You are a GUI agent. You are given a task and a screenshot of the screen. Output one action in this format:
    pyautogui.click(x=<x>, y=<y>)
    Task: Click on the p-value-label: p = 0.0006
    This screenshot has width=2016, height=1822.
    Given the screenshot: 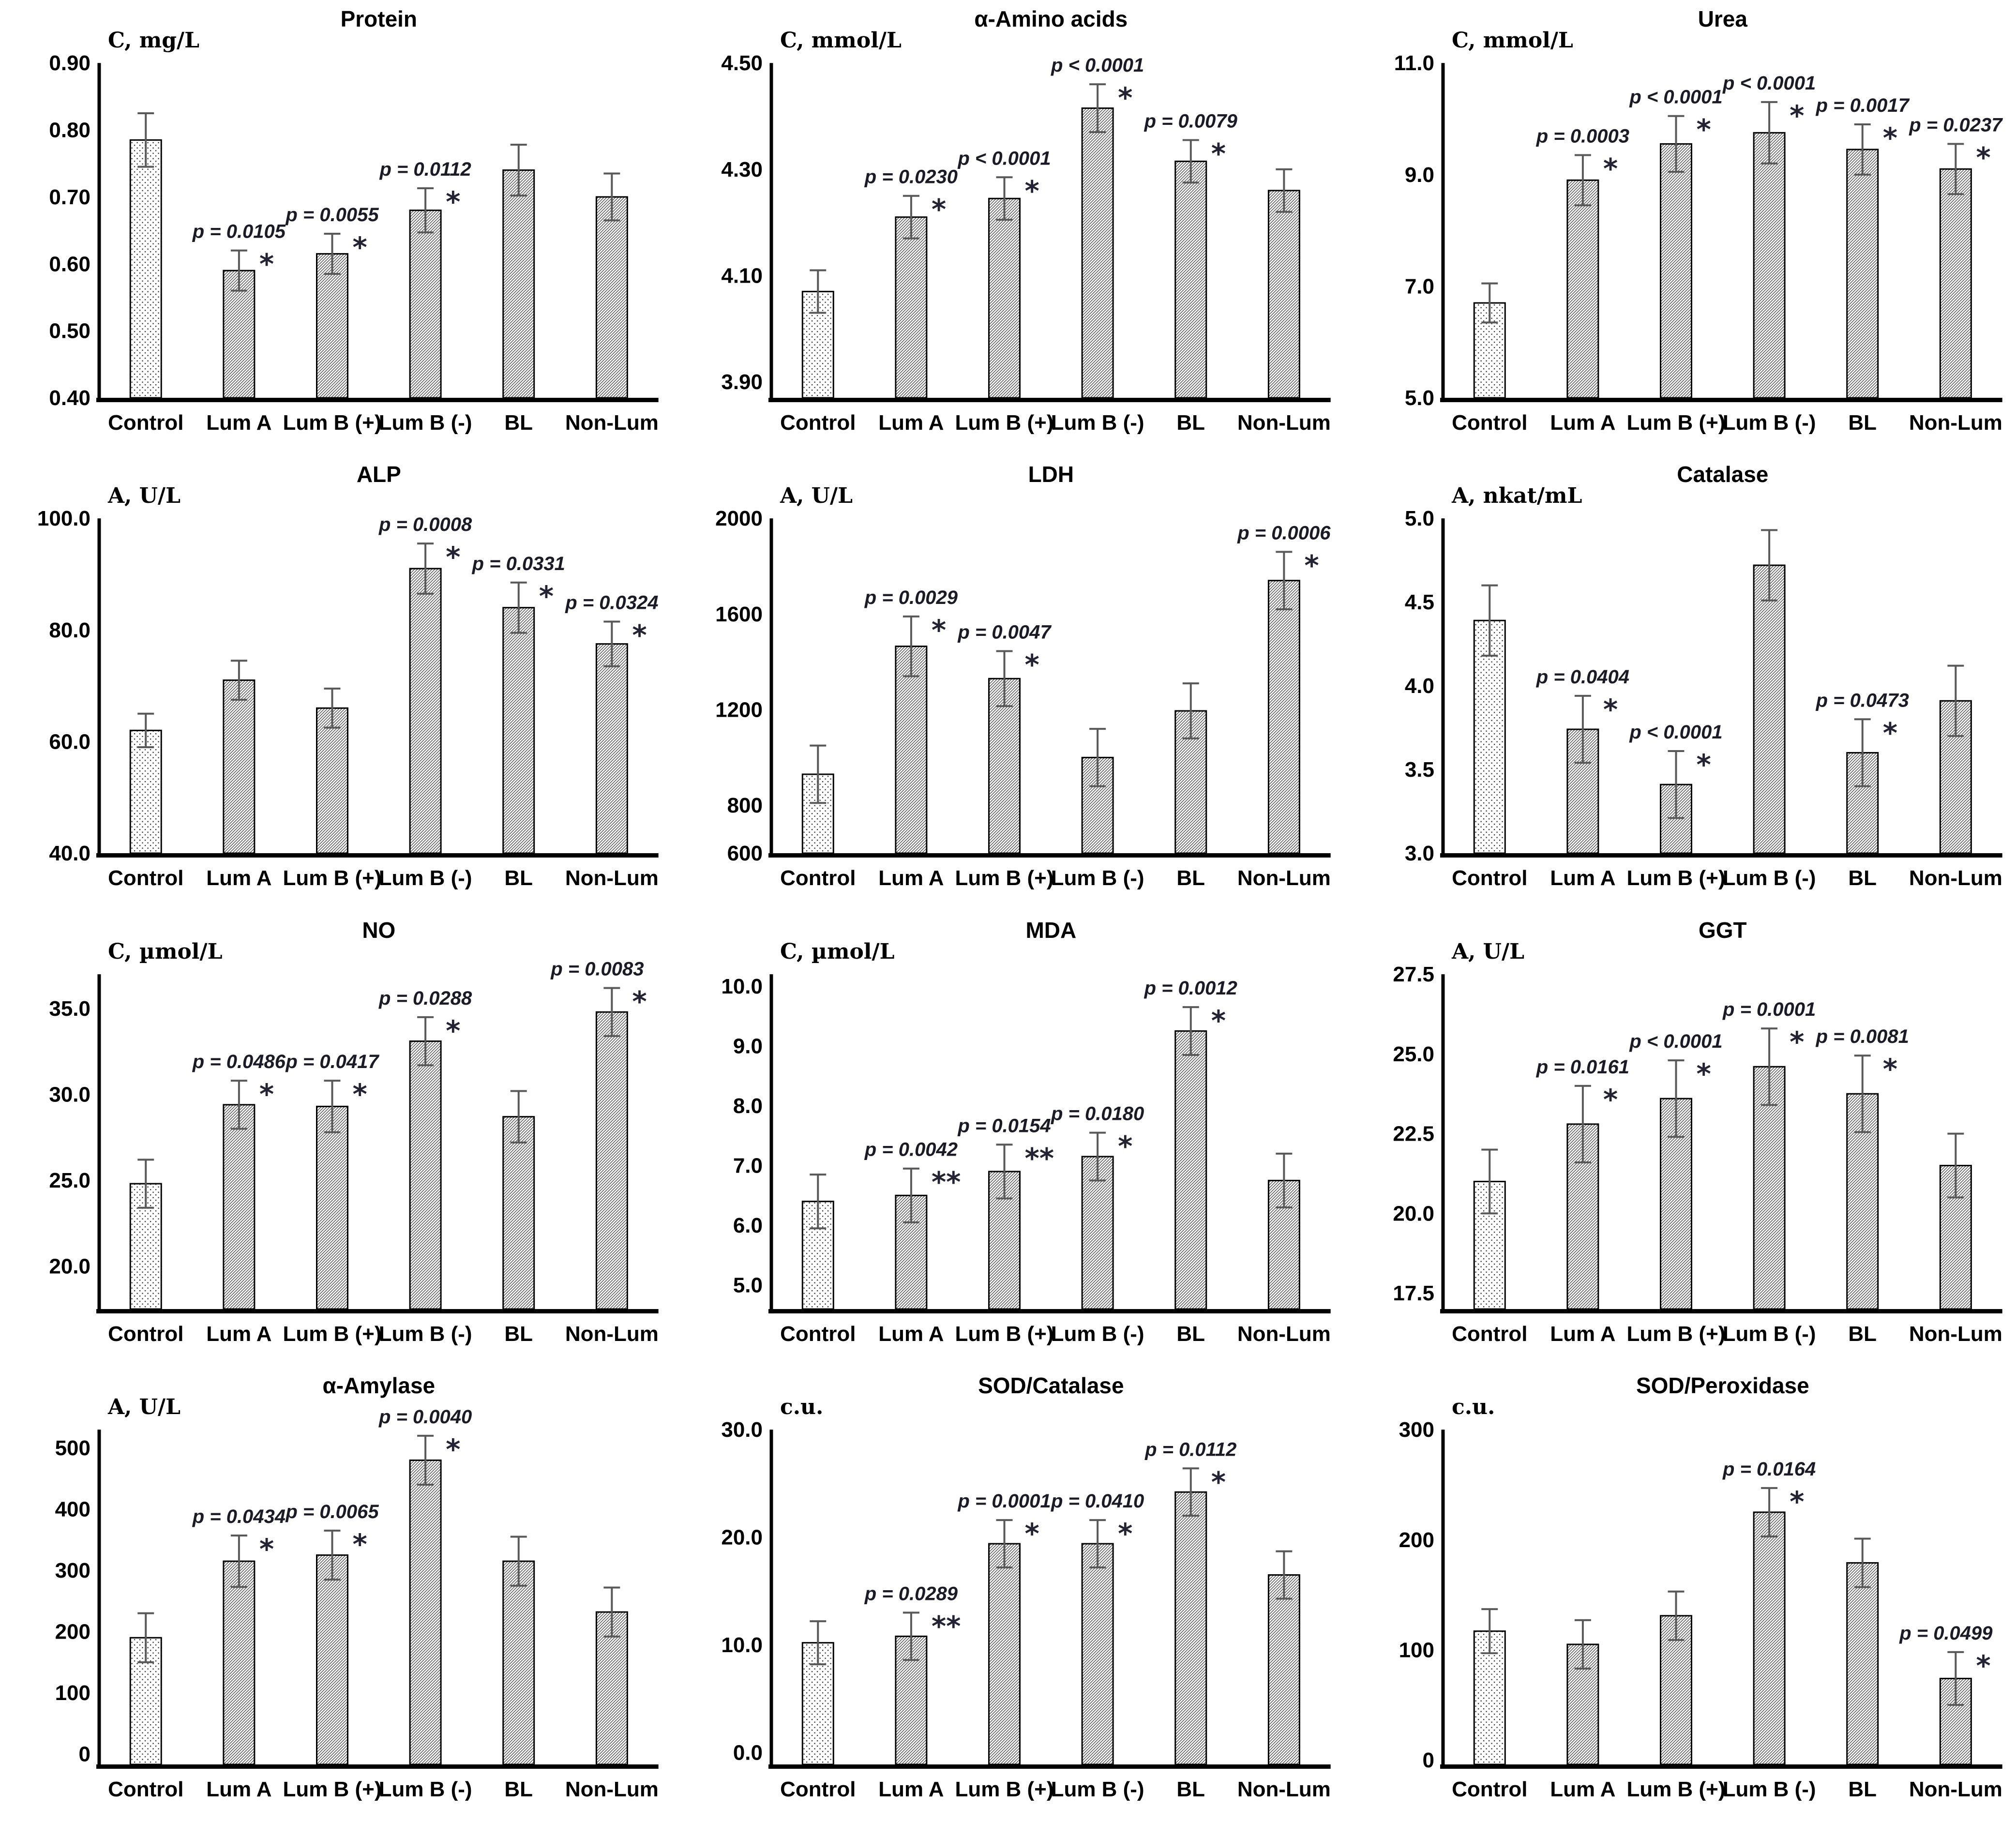 What is the action you would take?
    pyautogui.click(x=1284, y=533)
    